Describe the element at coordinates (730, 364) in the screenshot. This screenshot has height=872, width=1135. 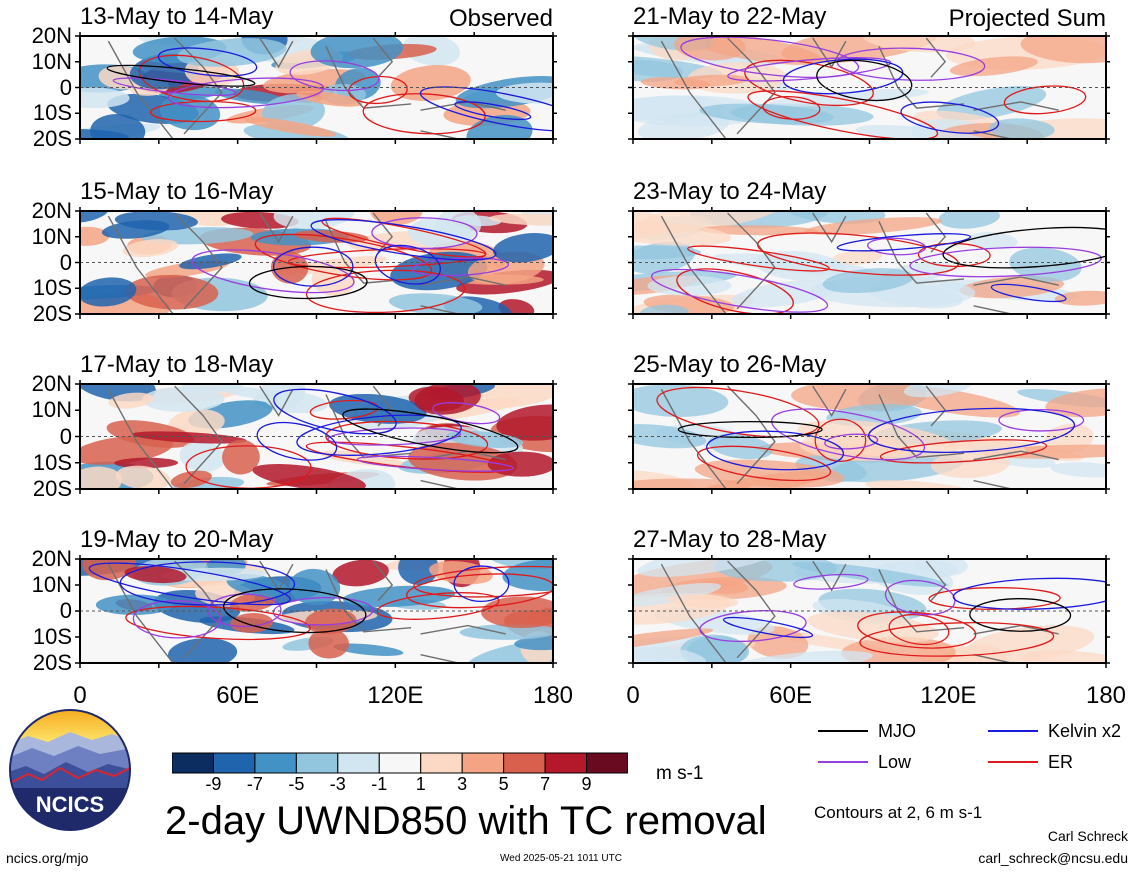
I see `panel-title: 25-May to 26-May` at that location.